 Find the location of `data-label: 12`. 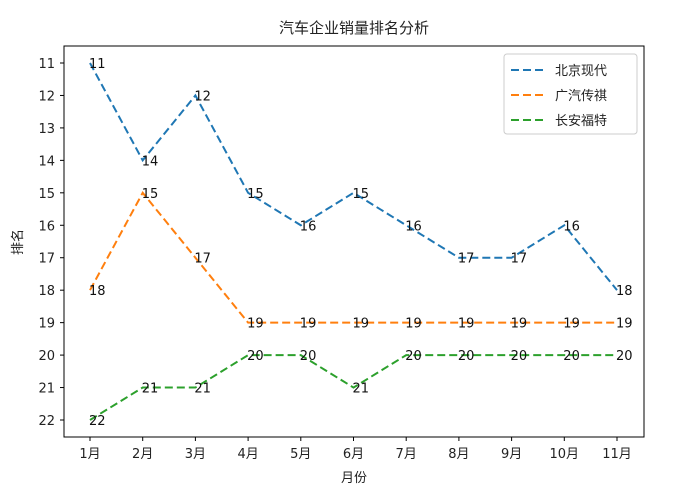

data-label: 12 is located at coordinates (202, 96).